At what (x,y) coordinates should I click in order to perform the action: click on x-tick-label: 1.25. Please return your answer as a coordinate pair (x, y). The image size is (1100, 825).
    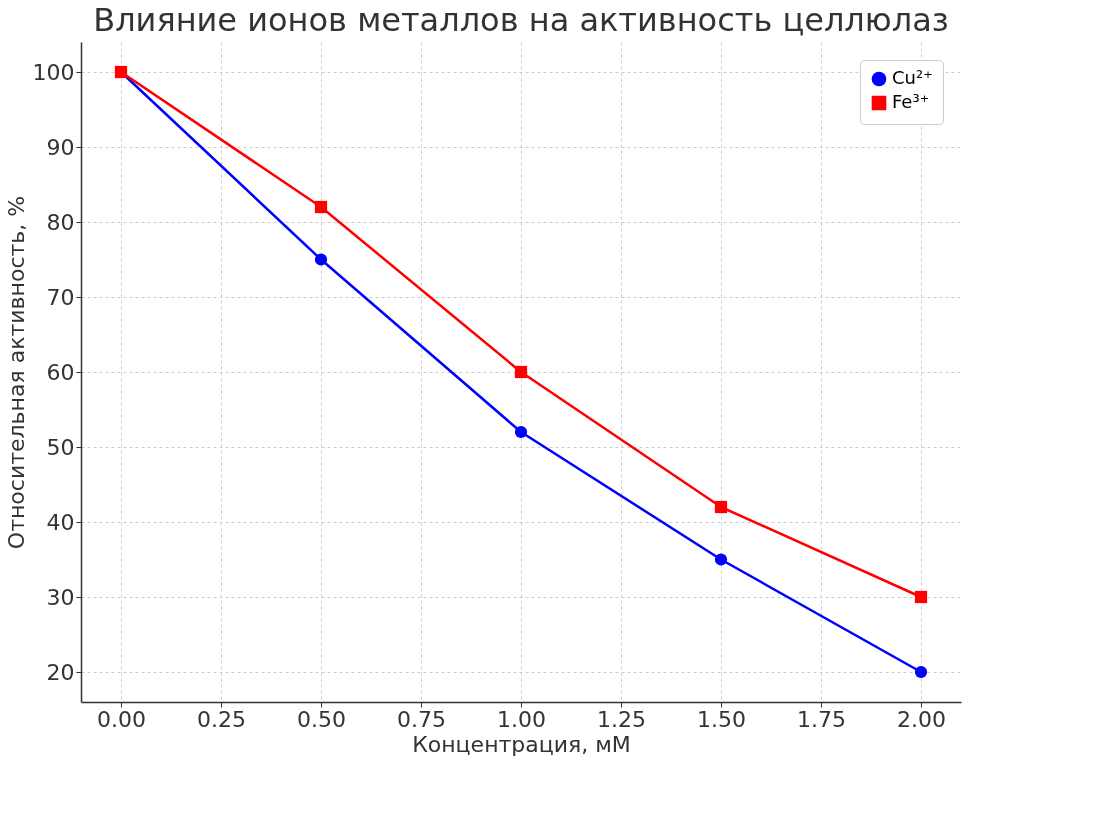
    Looking at the image, I should click on (621, 719).